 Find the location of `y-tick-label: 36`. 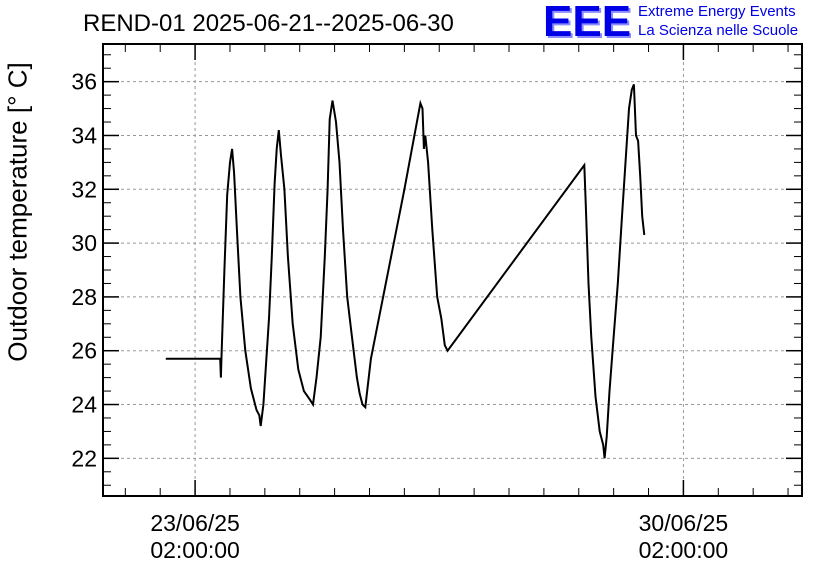

y-tick-label: 36 is located at coordinates (84, 82).